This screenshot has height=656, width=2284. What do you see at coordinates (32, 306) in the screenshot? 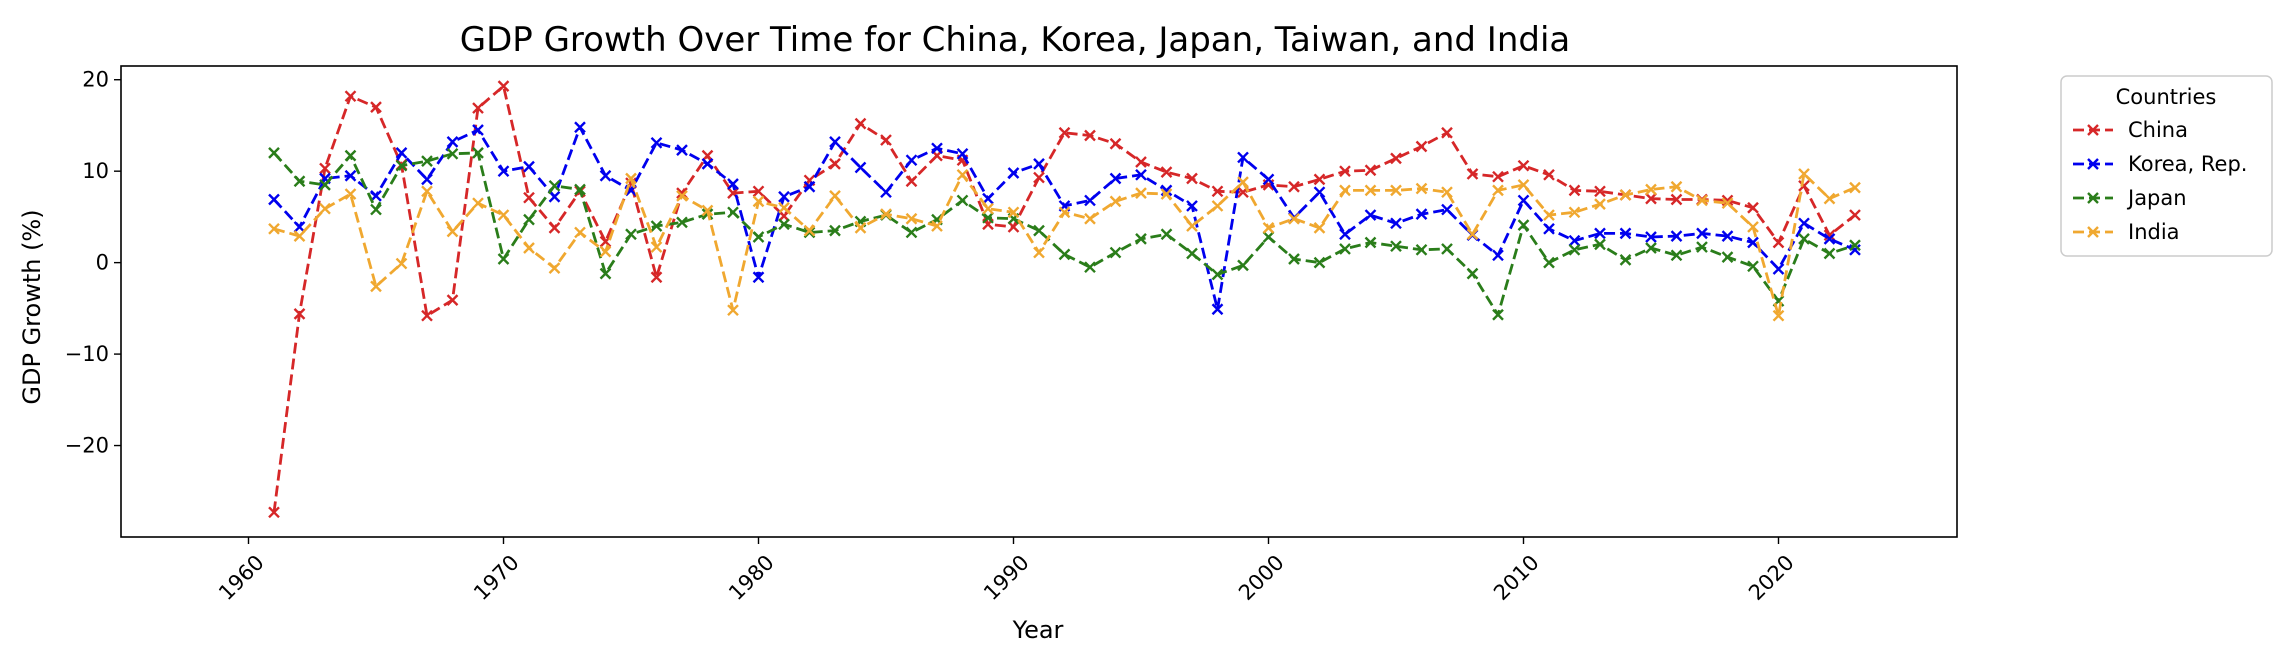
I see `y-axis-label: GDP Growth (%)` at bounding box center [32, 306].